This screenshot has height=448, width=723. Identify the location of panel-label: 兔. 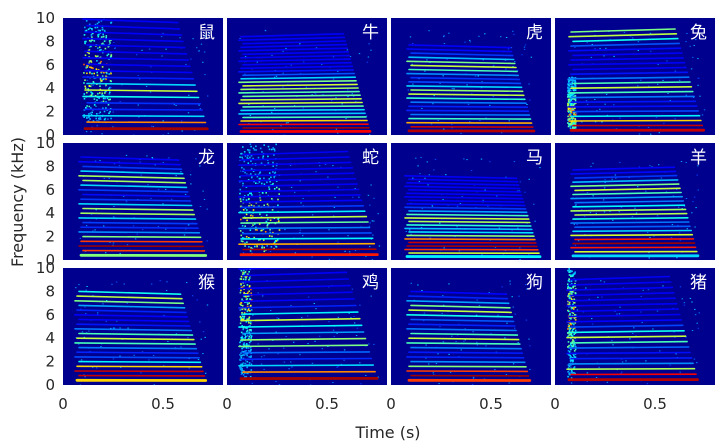
(698, 33).